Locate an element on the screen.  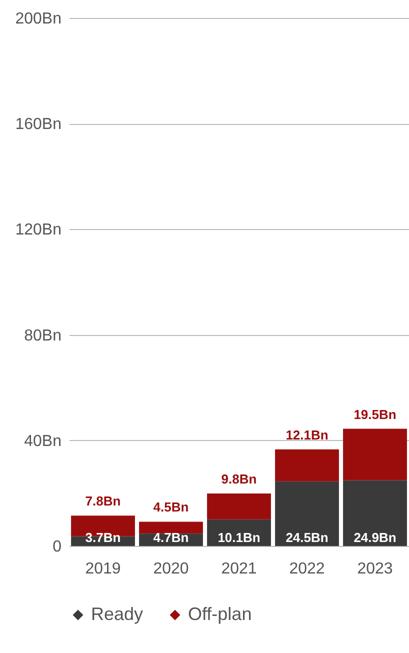
text: 4.7Bn is located at coordinates (171, 537).